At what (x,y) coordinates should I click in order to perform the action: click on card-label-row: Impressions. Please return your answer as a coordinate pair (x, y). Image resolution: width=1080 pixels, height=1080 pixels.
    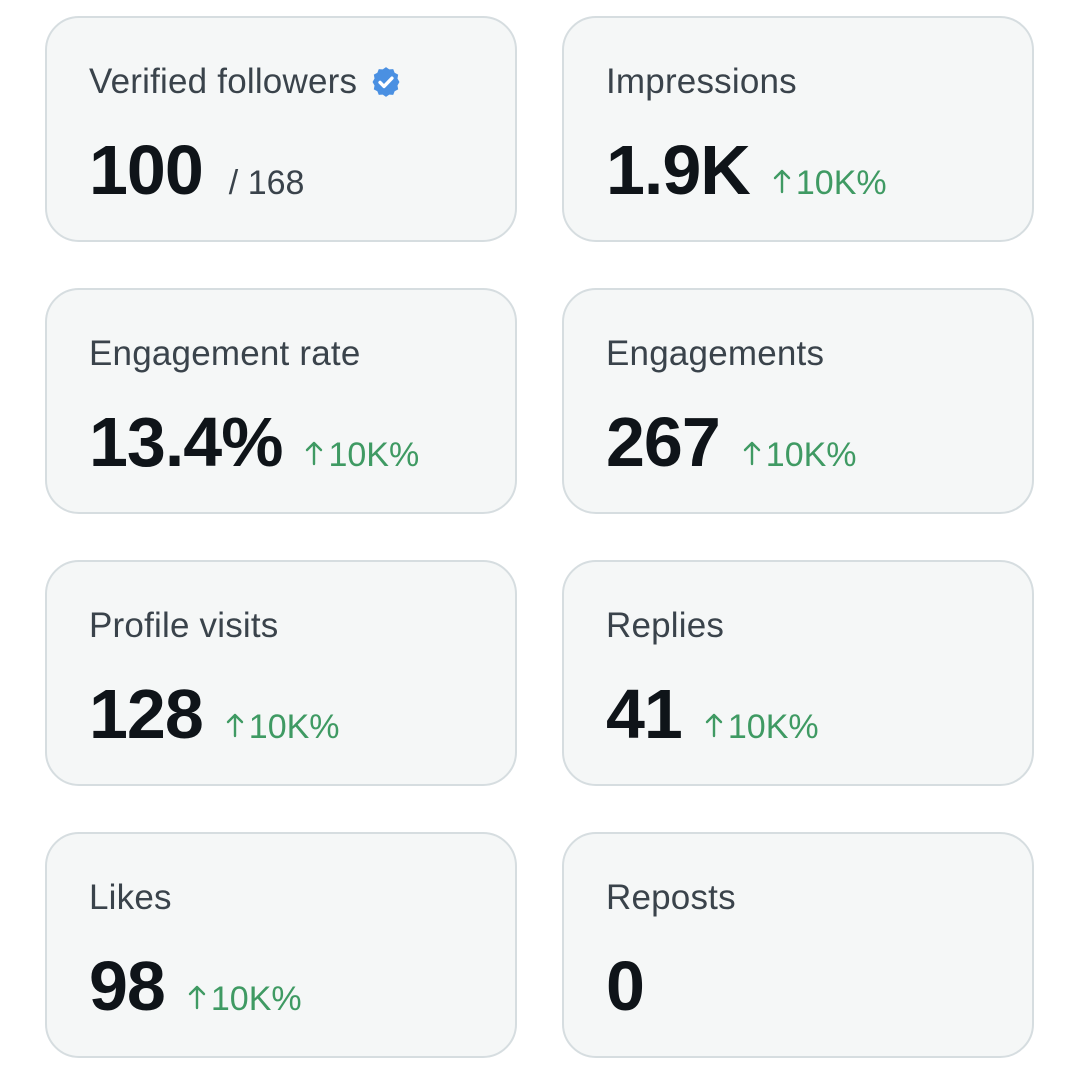
    Looking at the image, I should click on (701, 82).